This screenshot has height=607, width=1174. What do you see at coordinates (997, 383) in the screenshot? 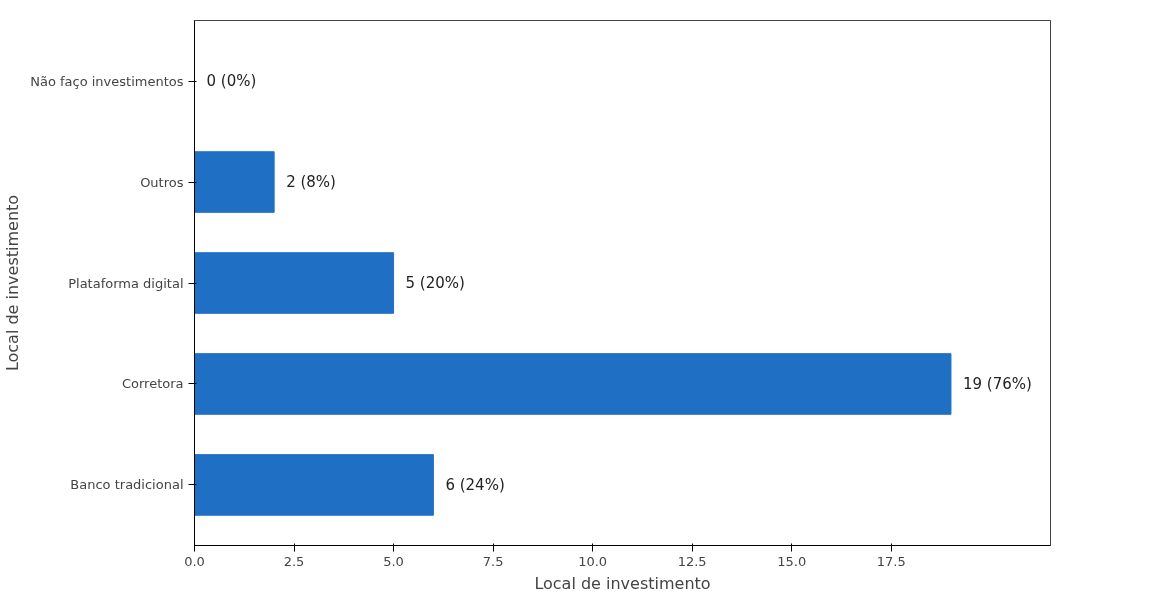
I see `data-label: 19 (76%)` at bounding box center [997, 383].